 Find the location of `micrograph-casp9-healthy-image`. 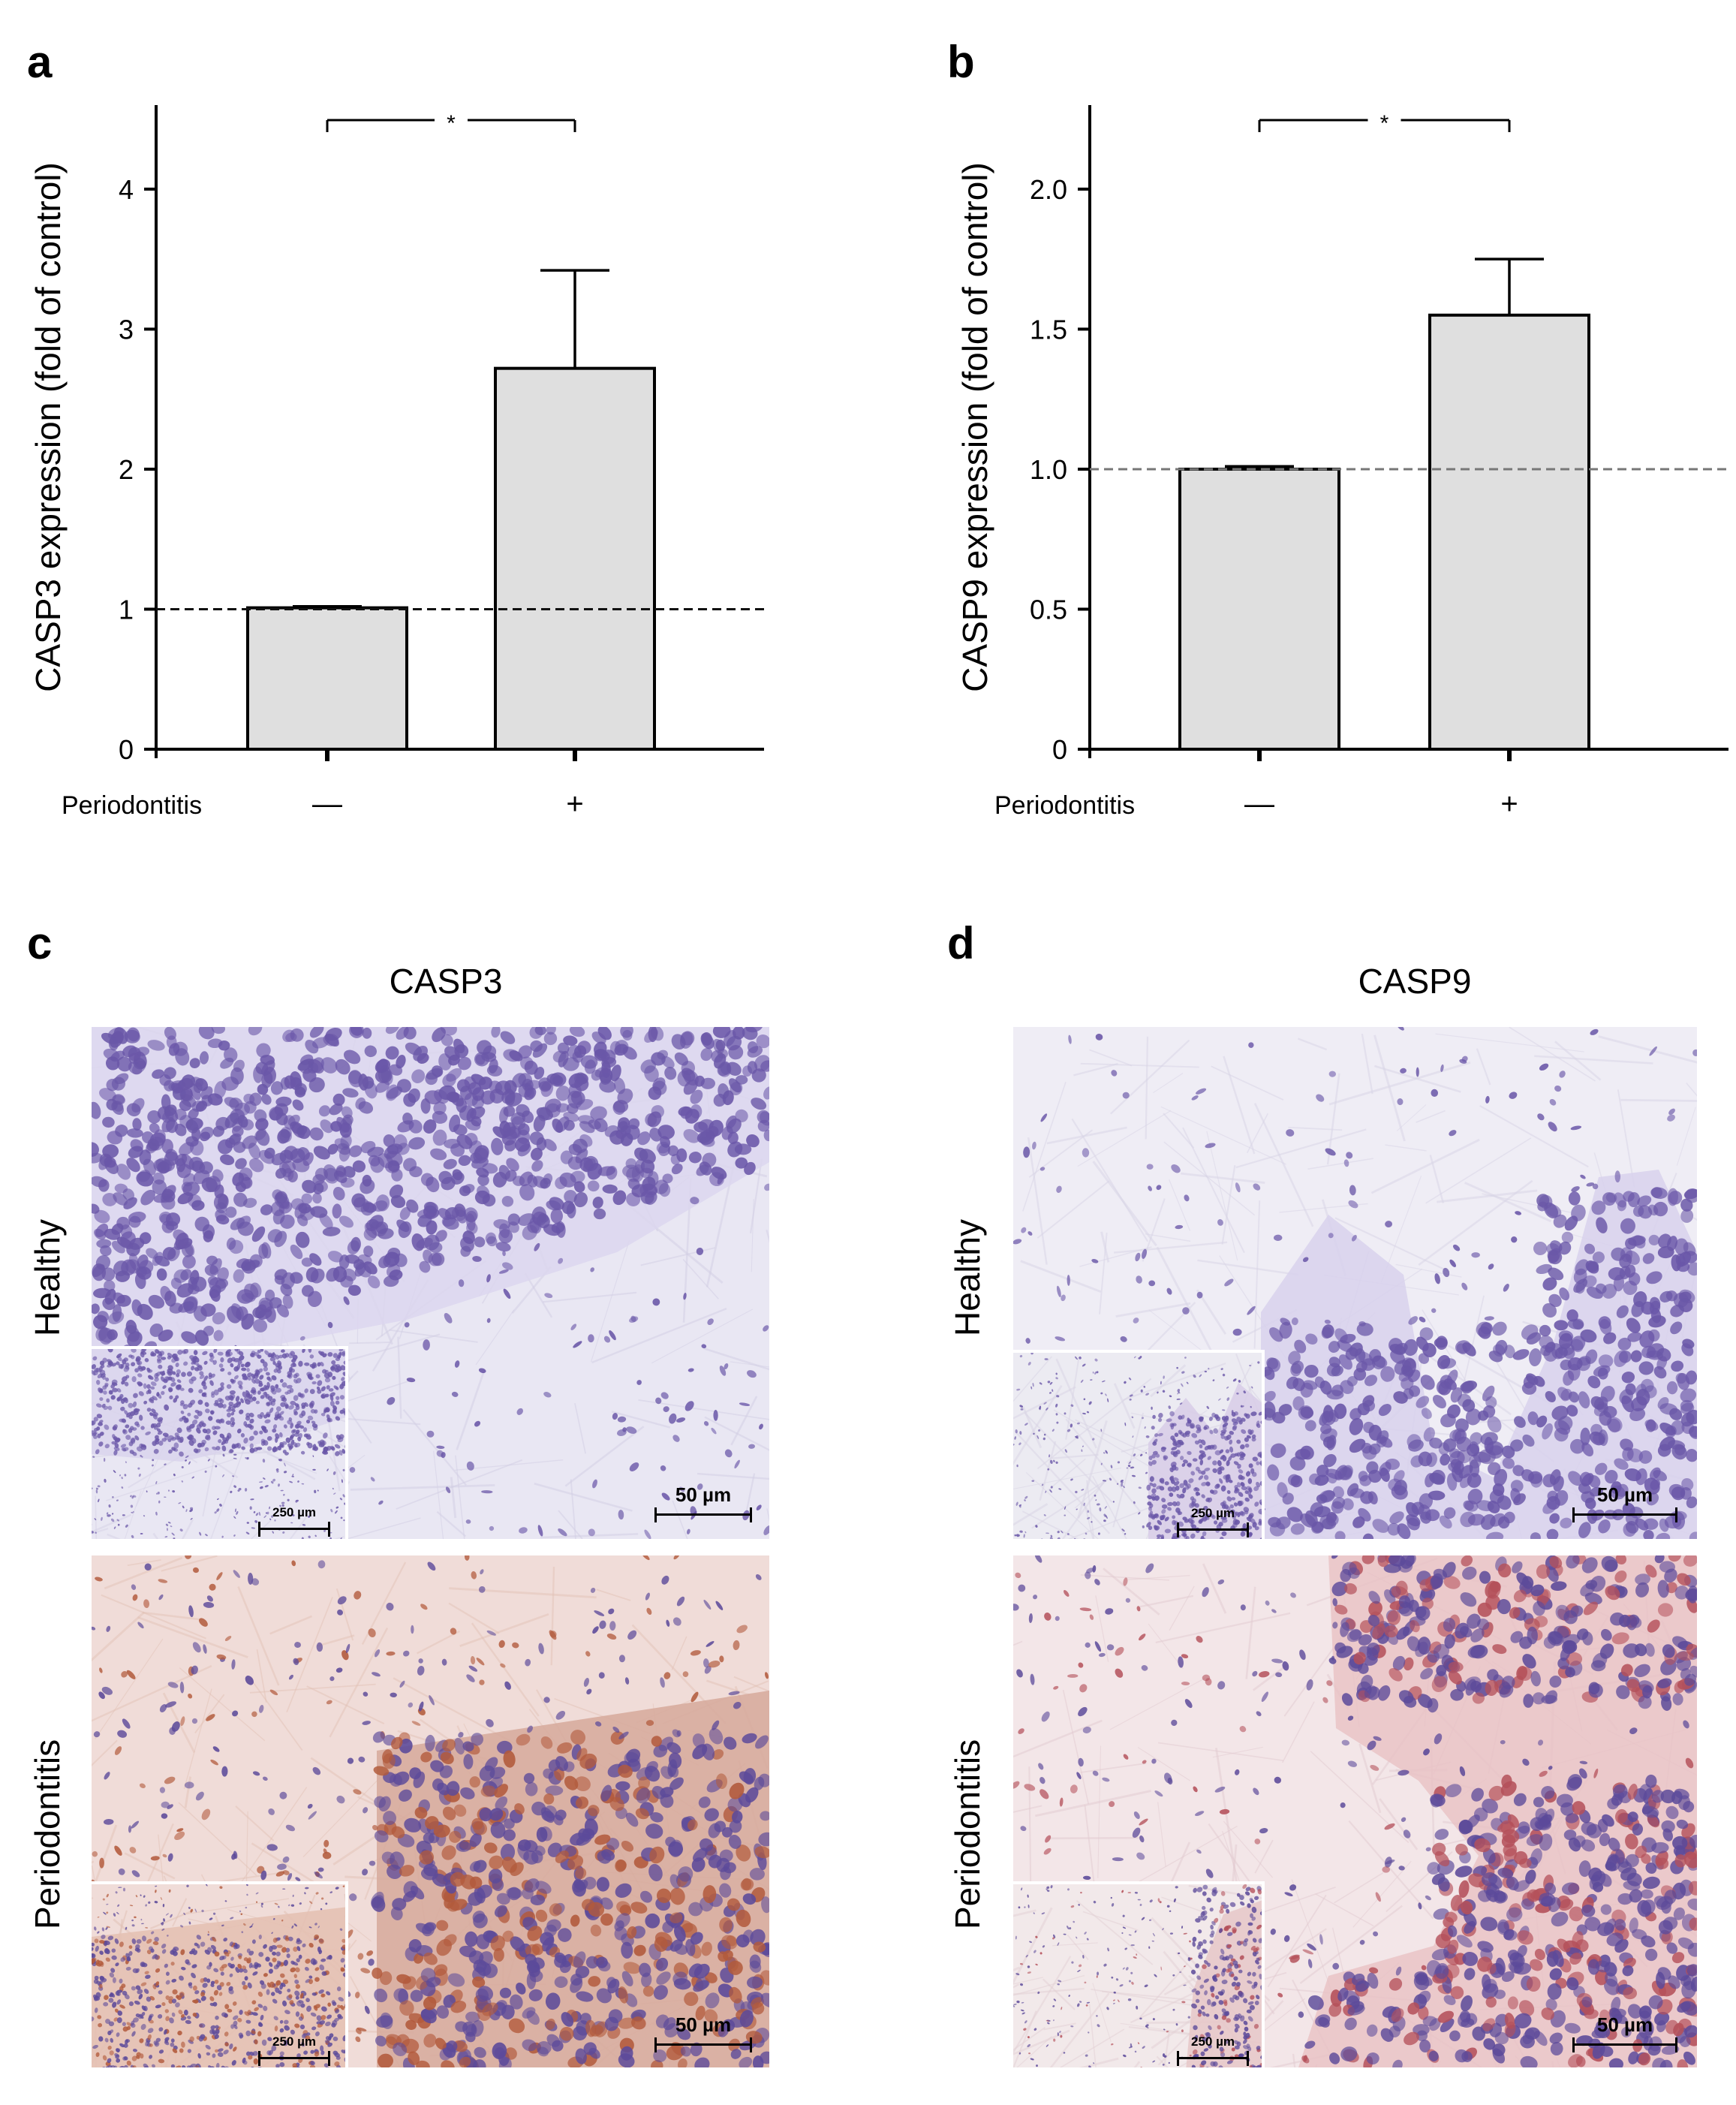

micrograph-casp9-healthy-image is located at coordinates (1355, 1283).